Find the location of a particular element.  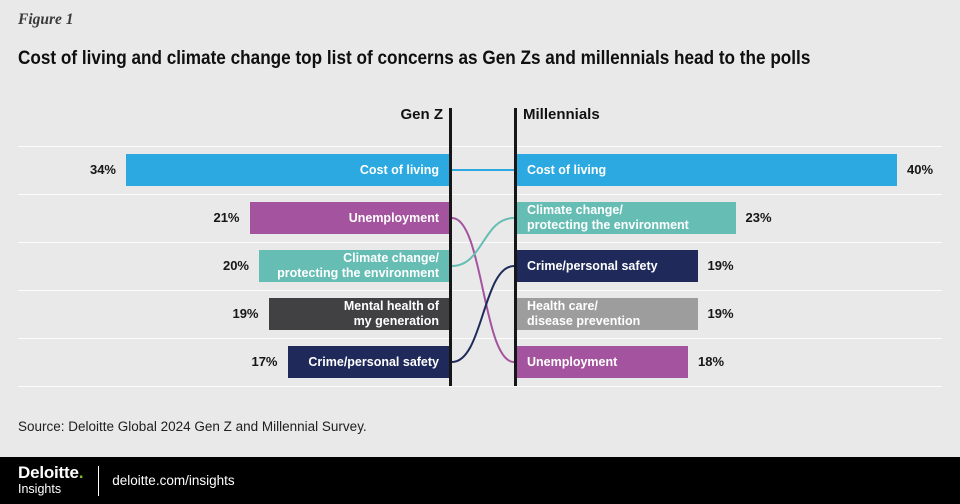

bar-millennials-cost-of-living: Cost of living is located at coordinates (707, 170).